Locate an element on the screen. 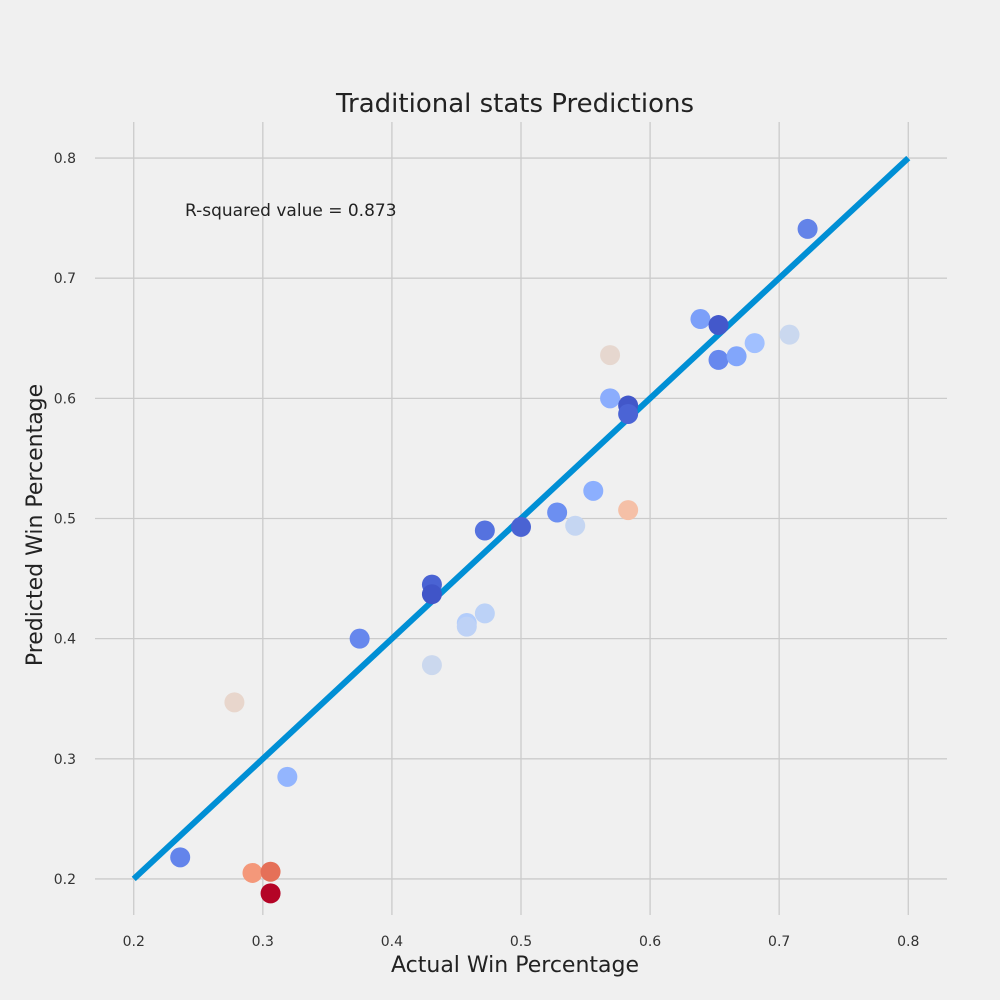 The height and width of the screenshot is (1000, 1000). y-tick-label: 0.6 is located at coordinates (65, 399).